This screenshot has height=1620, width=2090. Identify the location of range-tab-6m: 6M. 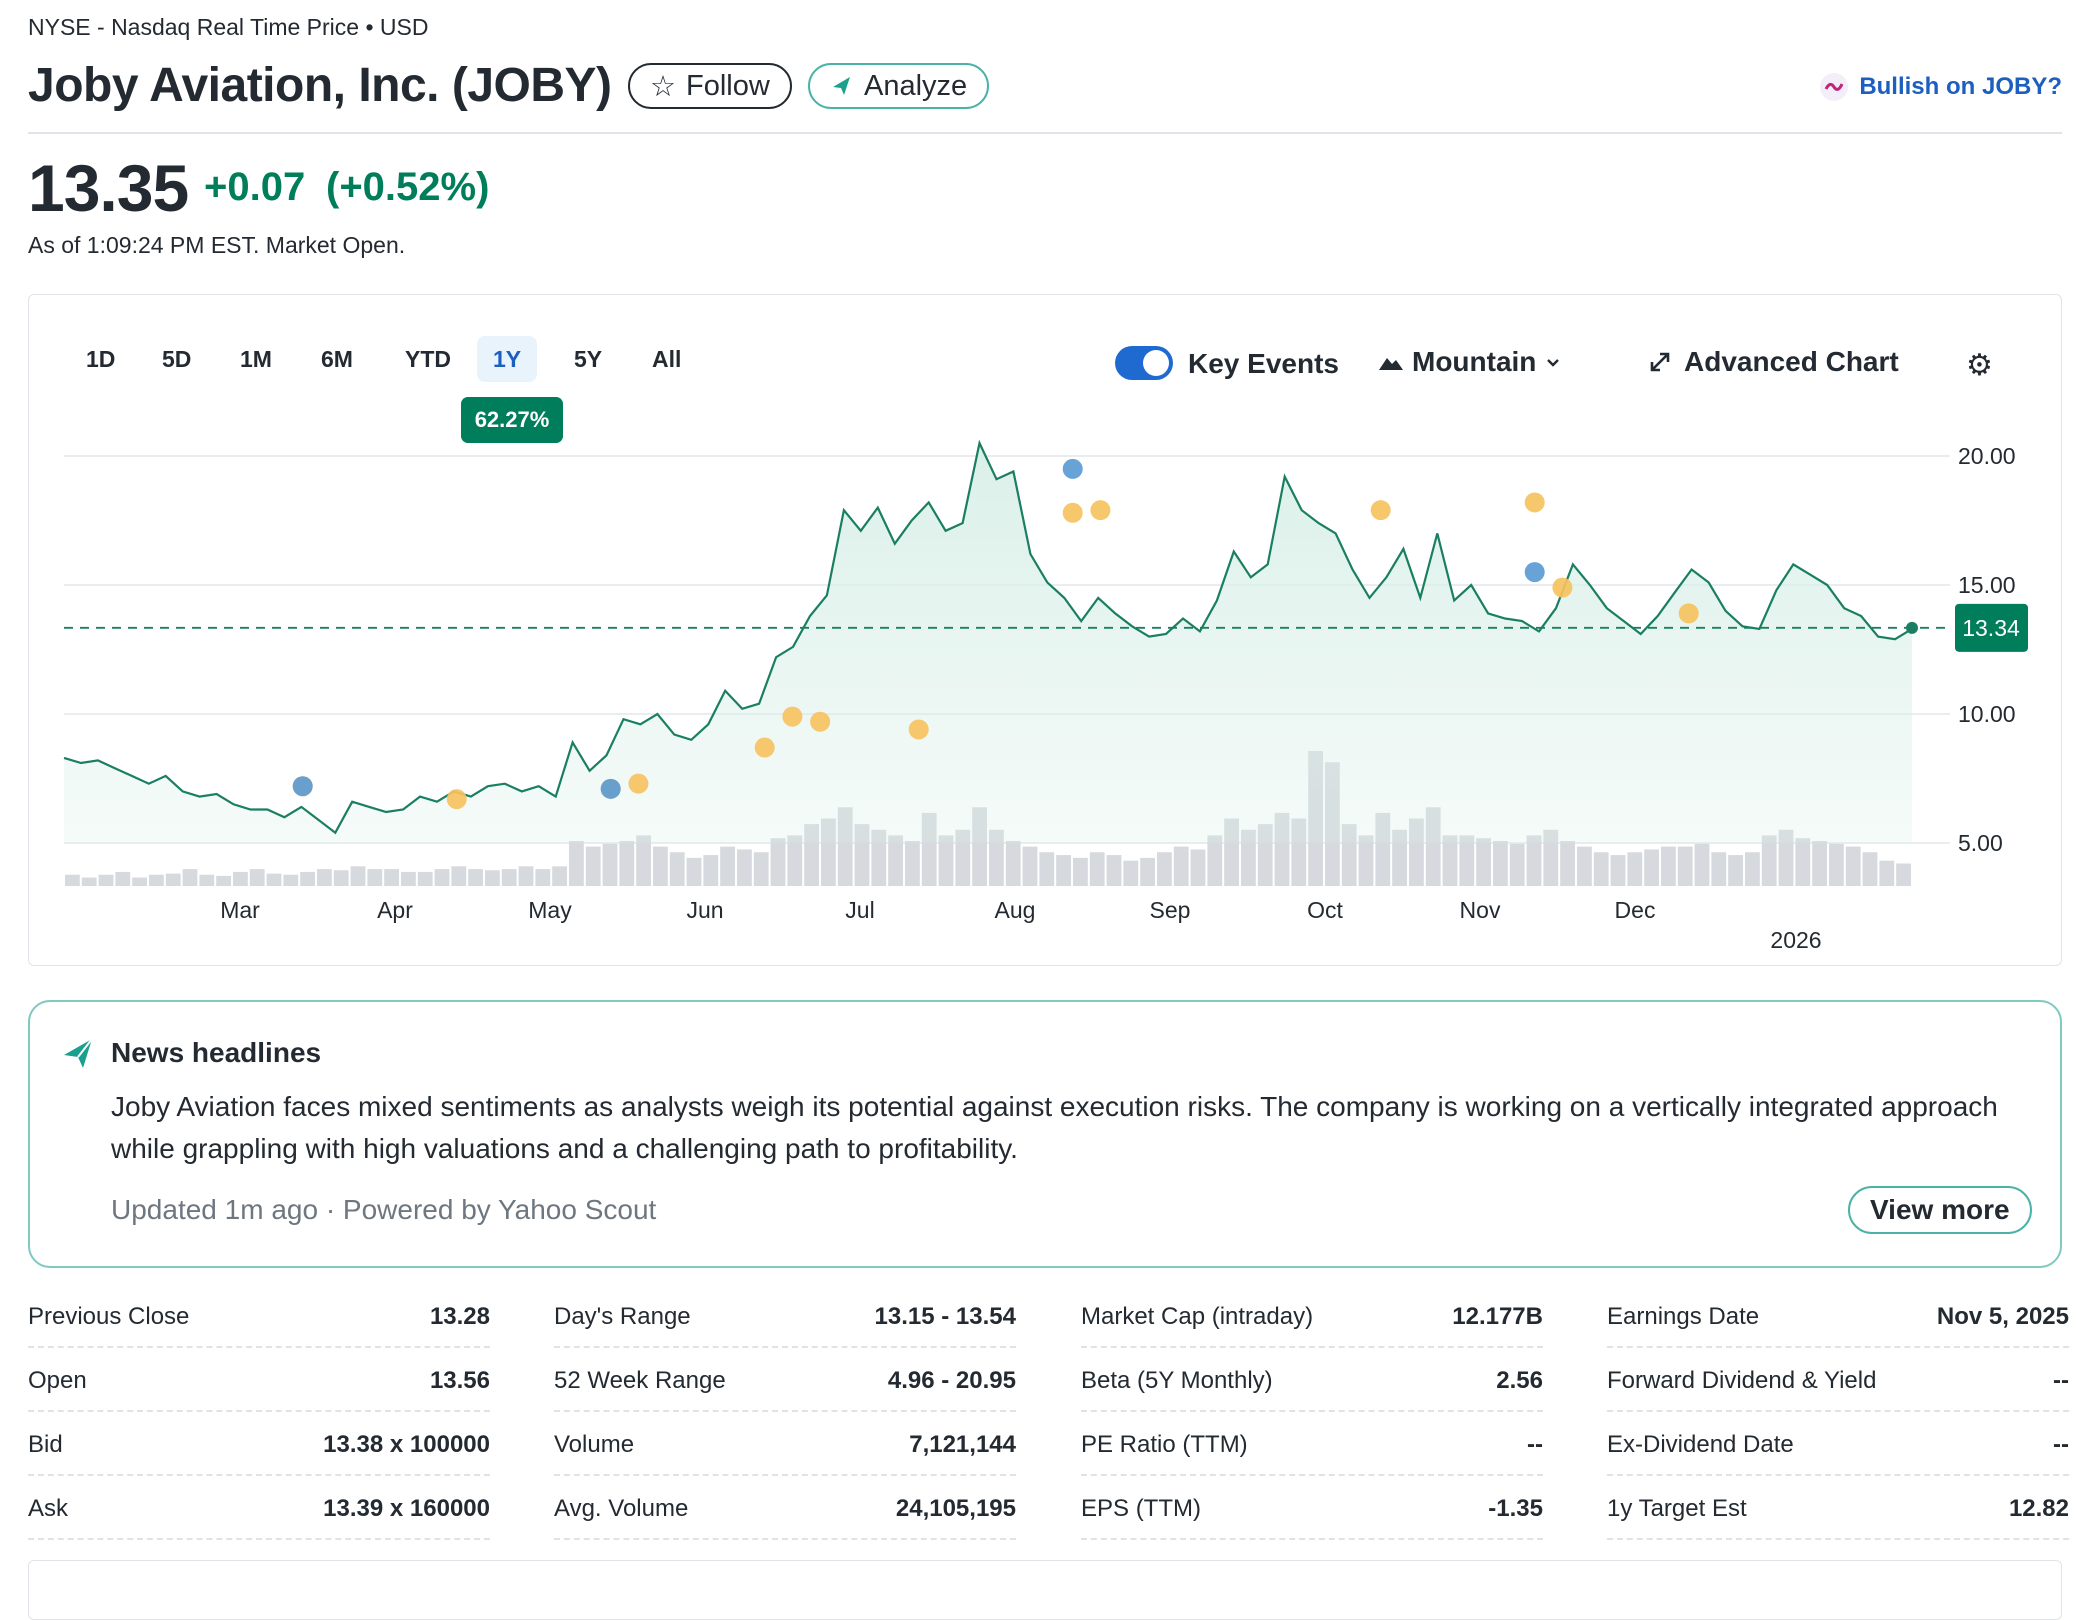
(337, 359).